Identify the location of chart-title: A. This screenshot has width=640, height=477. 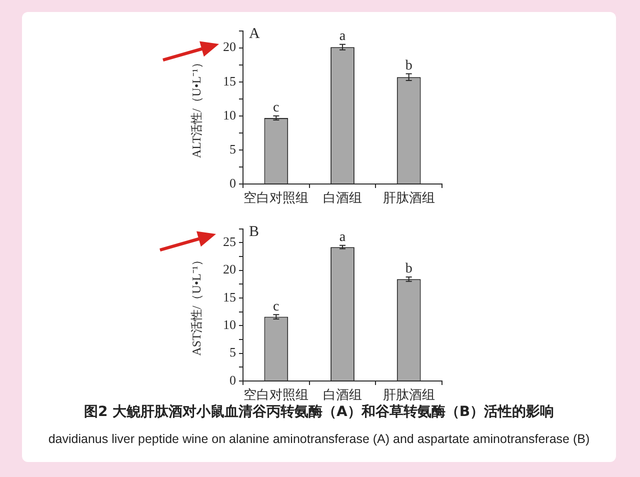
(254, 34).